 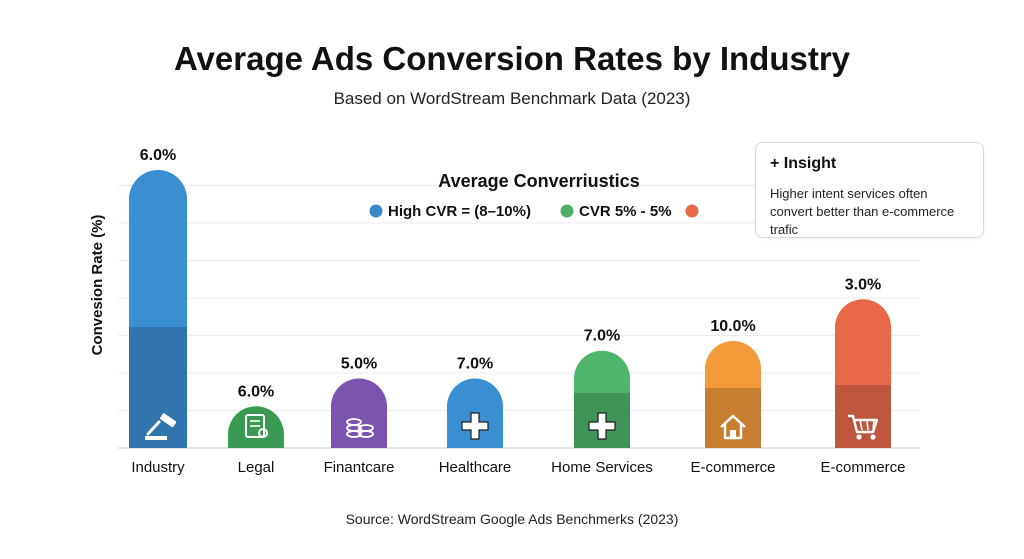 What do you see at coordinates (158, 467) in the screenshot?
I see `category-label: Industry` at bounding box center [158, 467].